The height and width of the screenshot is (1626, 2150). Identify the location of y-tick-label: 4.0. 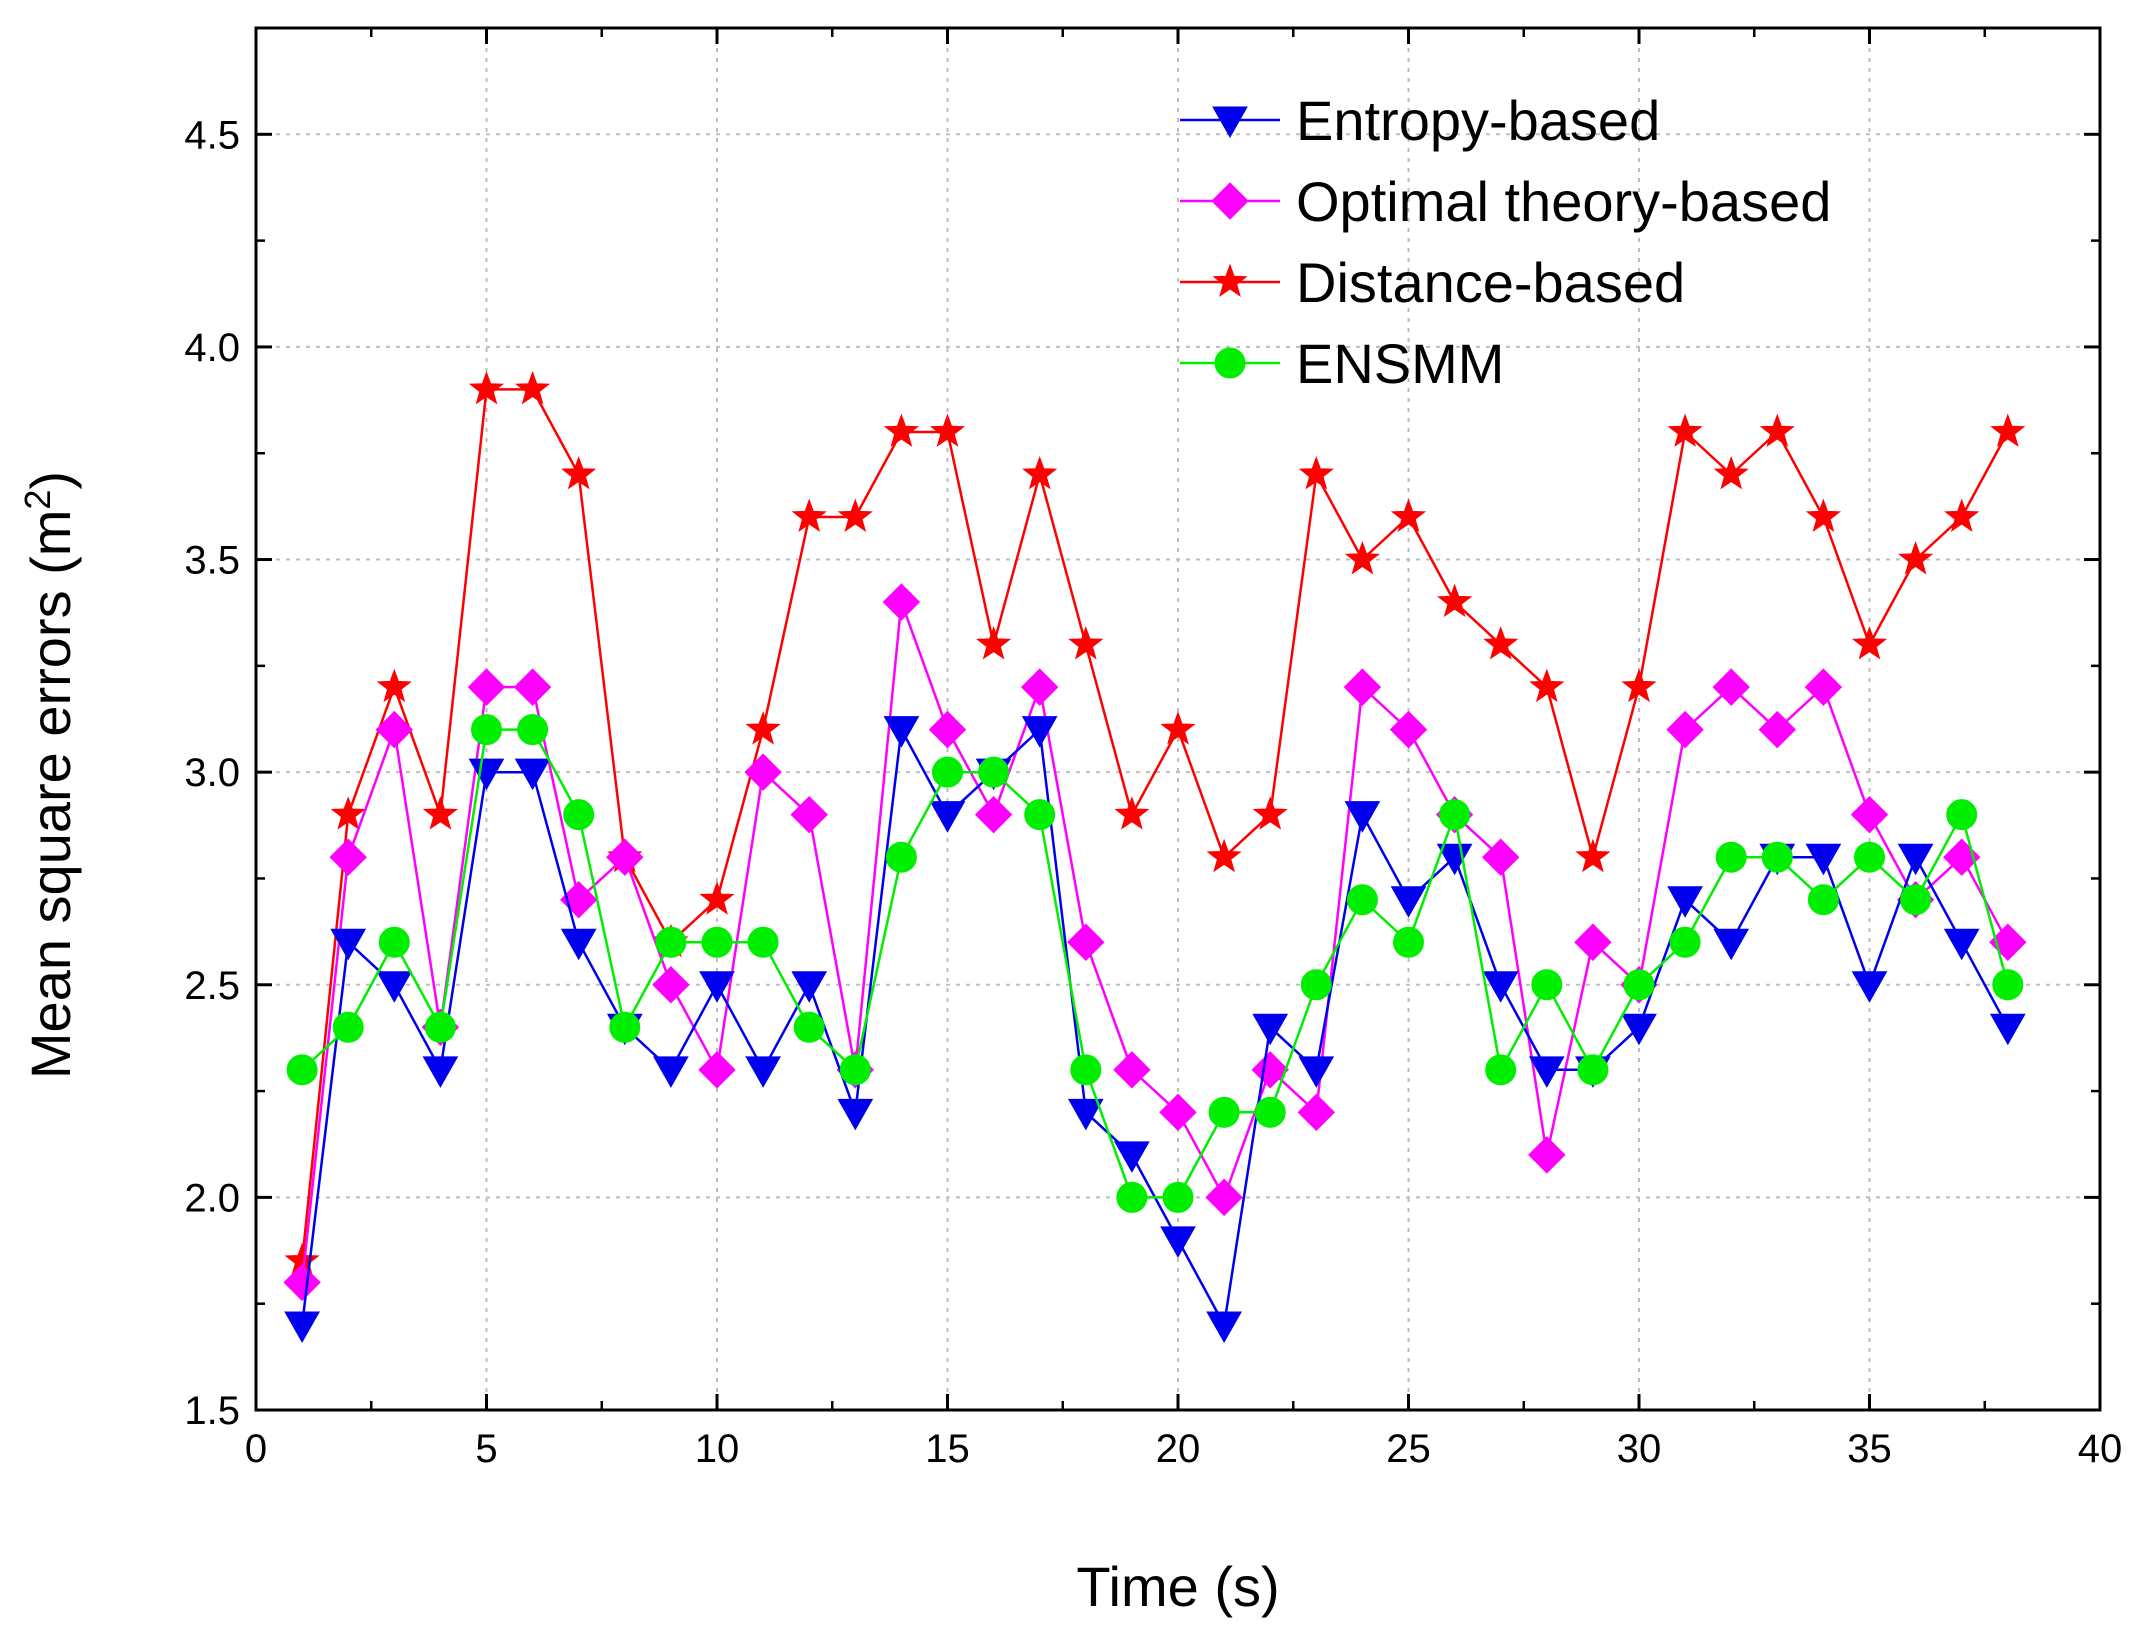
(212, 348).